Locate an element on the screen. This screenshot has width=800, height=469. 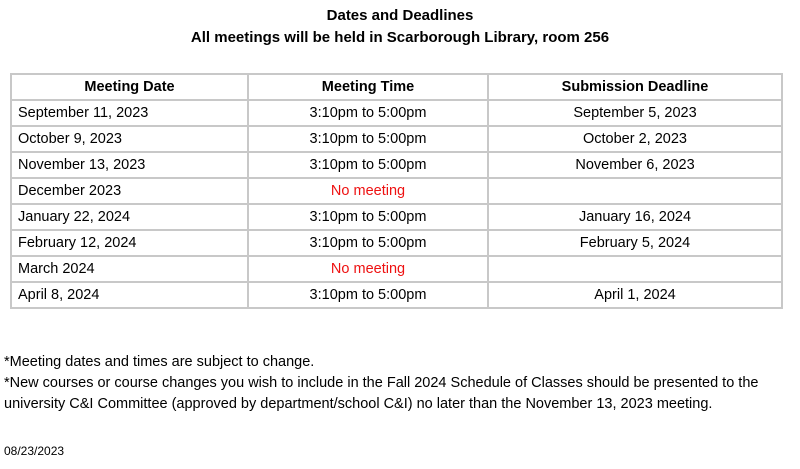
column-header-meeting-time: Meeting Time is located at coordinates (368, 87).